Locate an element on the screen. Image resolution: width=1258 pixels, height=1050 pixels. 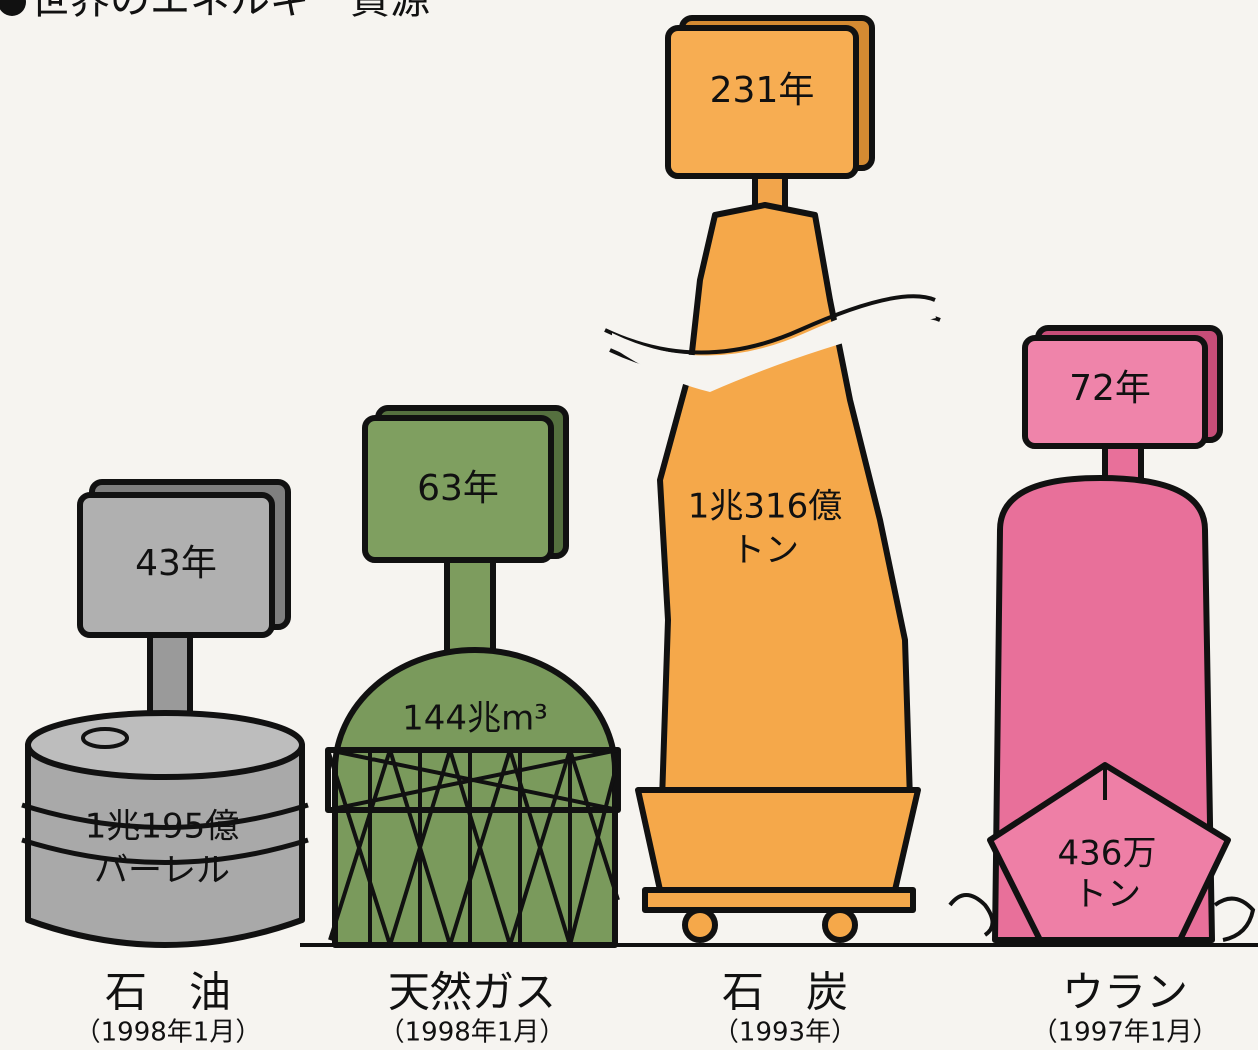
resource-date: （1997年1月） is located at coordinates (1125, 1033).